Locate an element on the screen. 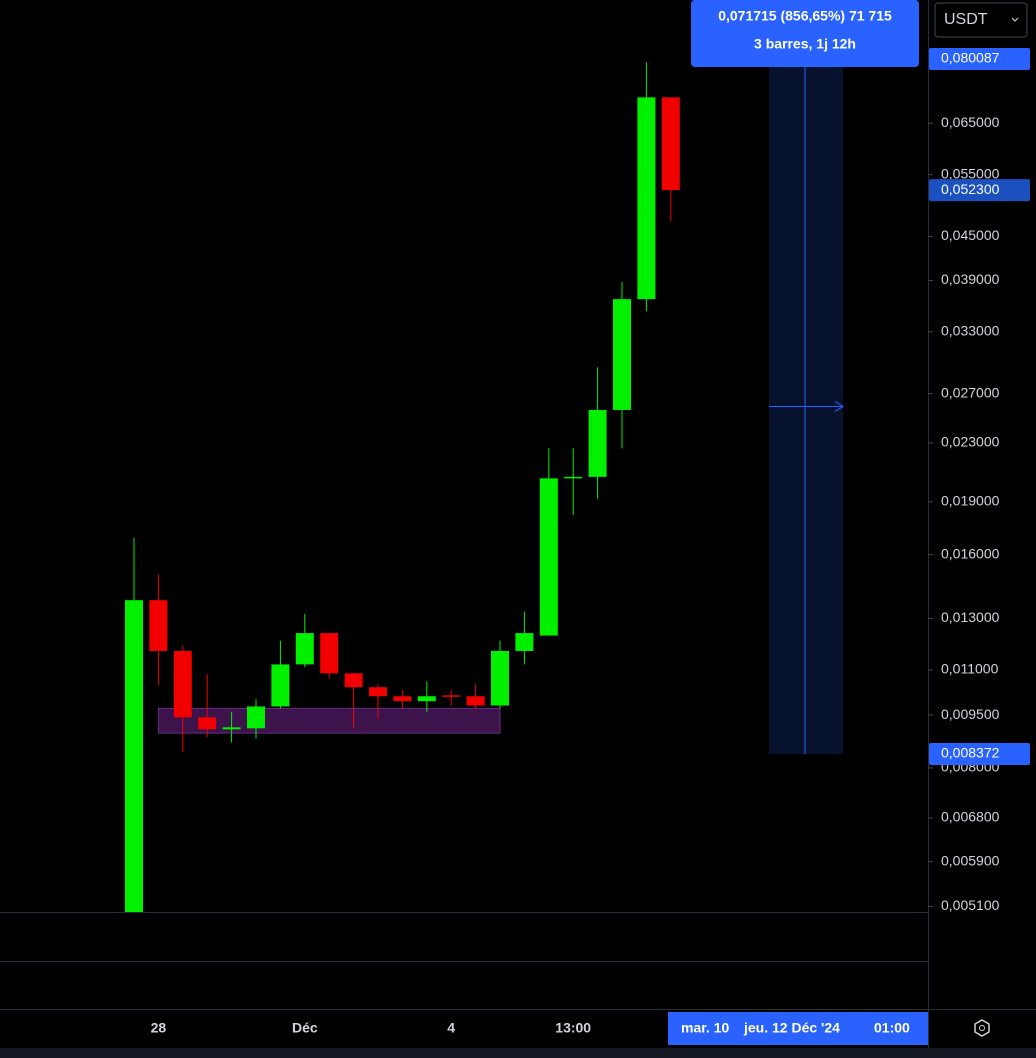 This screenshot has height=1058, width=1036. settings-icon is located at coordinates (982, 1028).